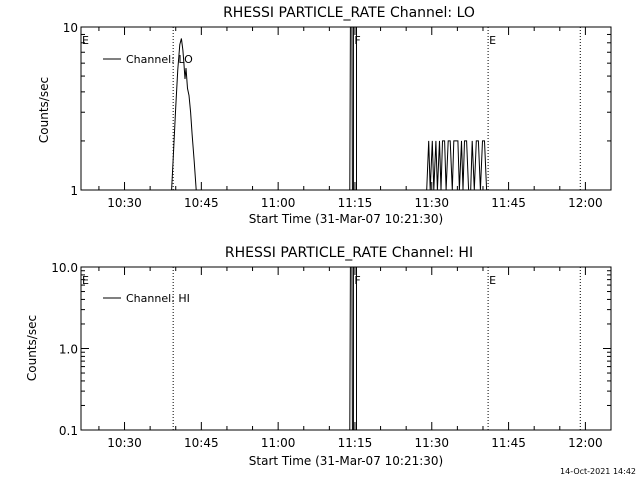 The image size is (640, 480). Describe the element at coordinates (598, 471) in the screenshot. I see `footer-timestamp: 14-Oct-2021 14:42` at that location.